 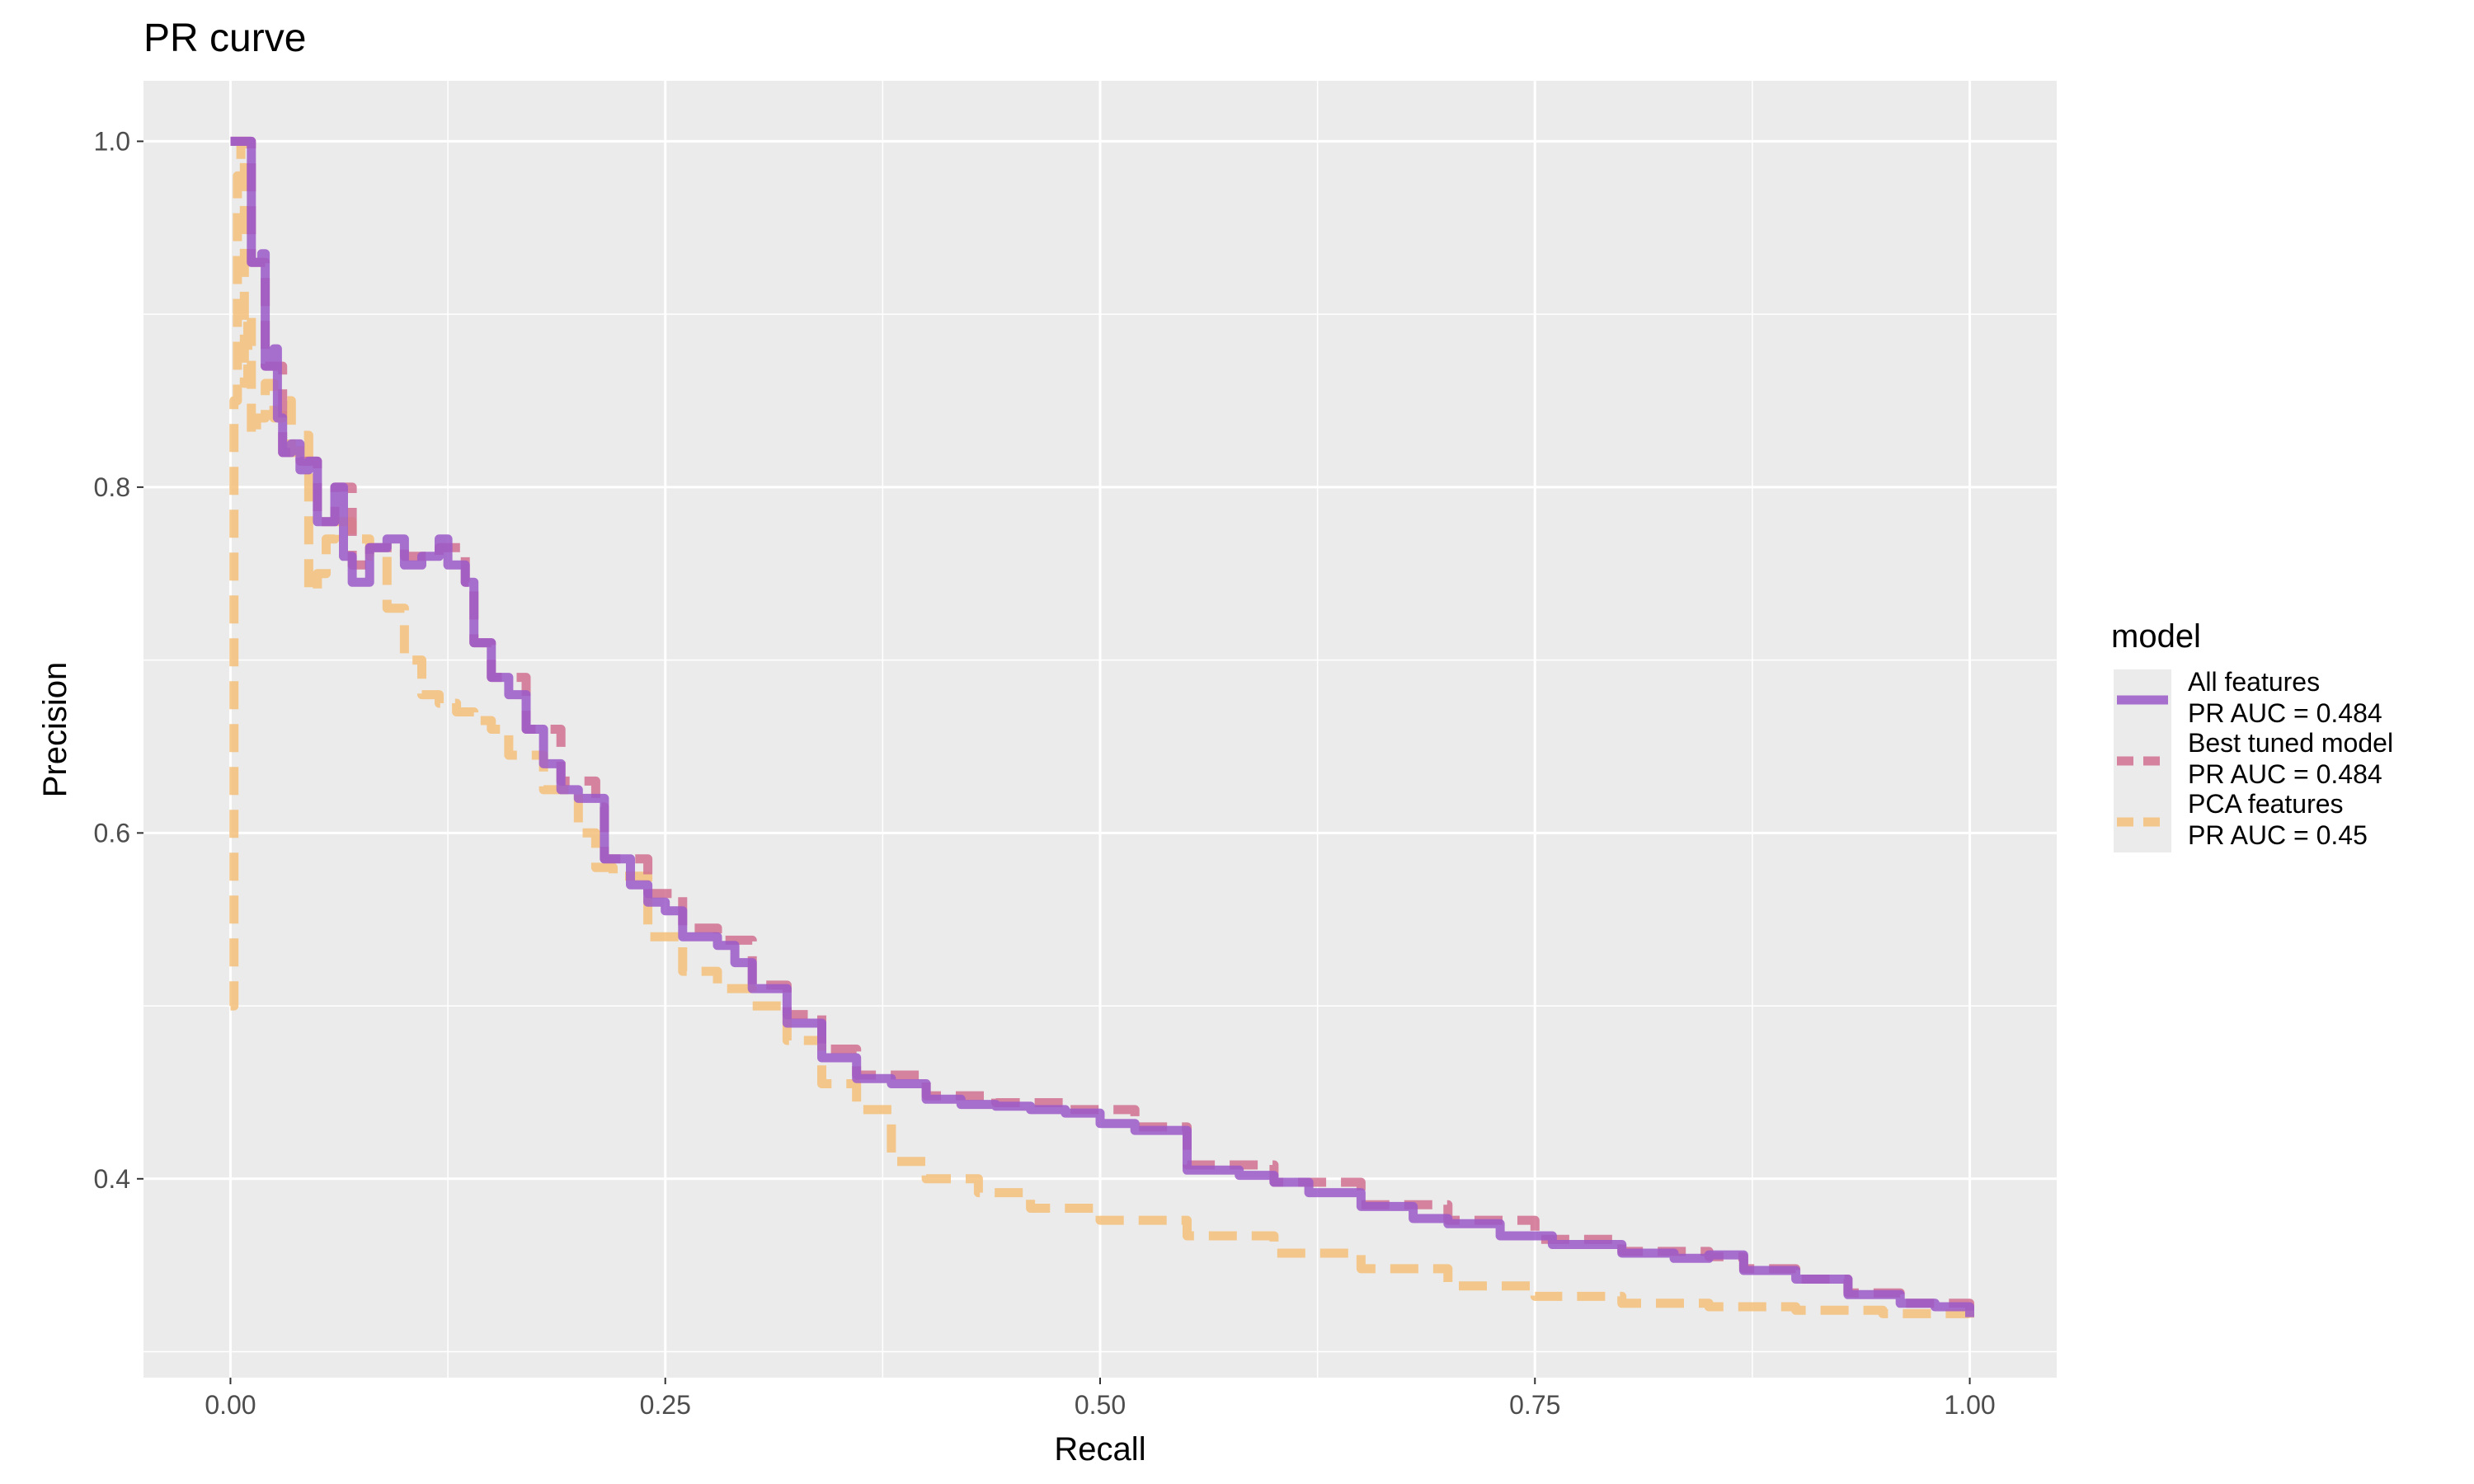 What do you see at coordinates (2156, 636) in the screenshot?
I see `legend-title: model` at bounding box center [2156, 636].